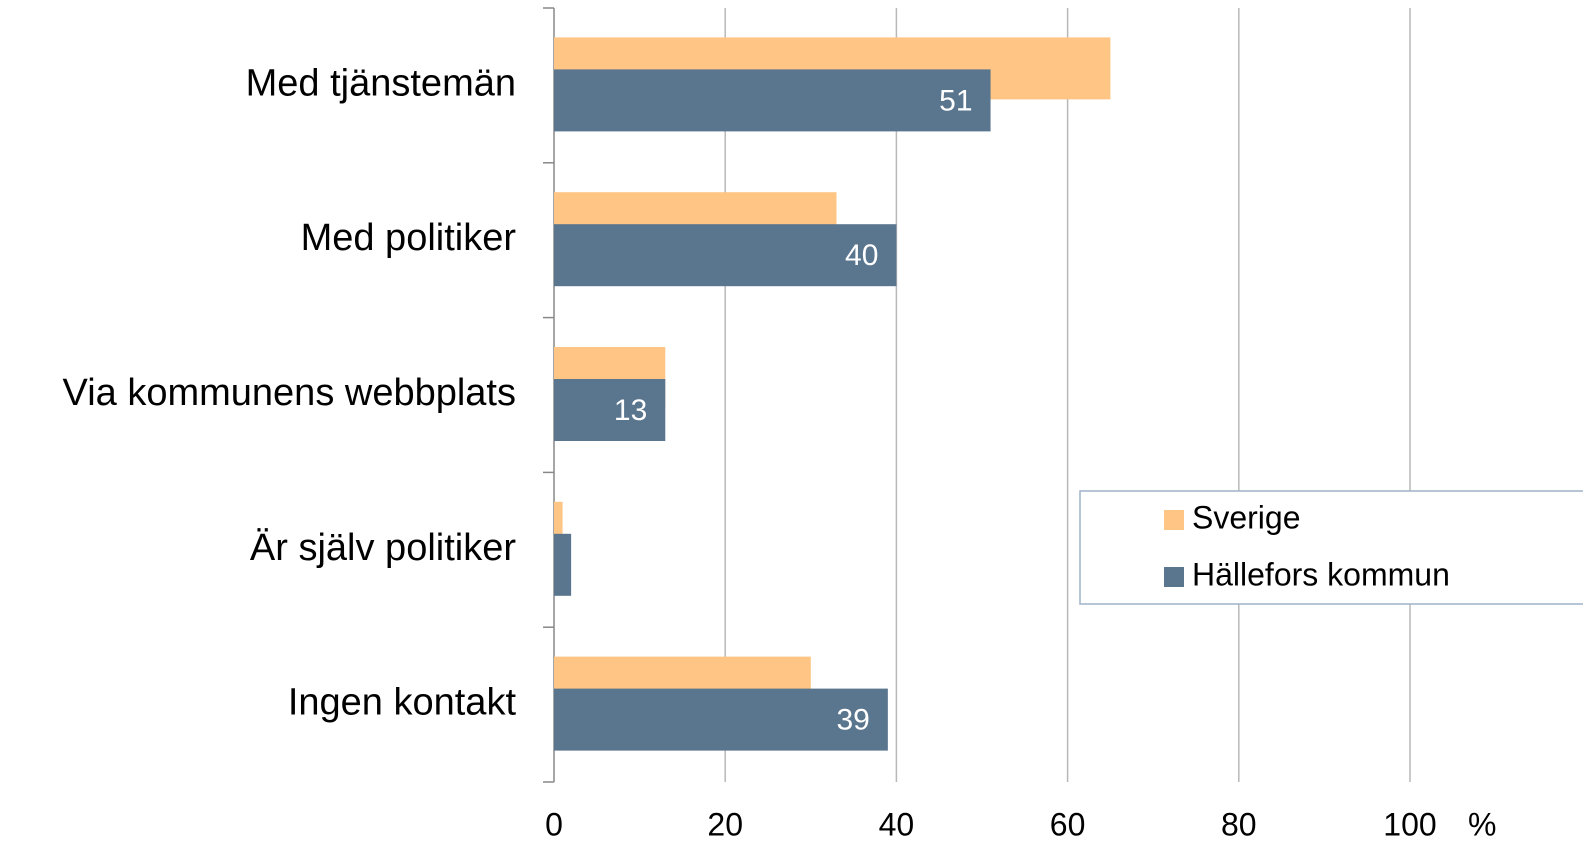 This screenshot has height=852, width=1583. What do you see at coordinates (1409, 824) in the screenshot?
I see `x-tick-label: 100` at bounding box center [1409, 824].